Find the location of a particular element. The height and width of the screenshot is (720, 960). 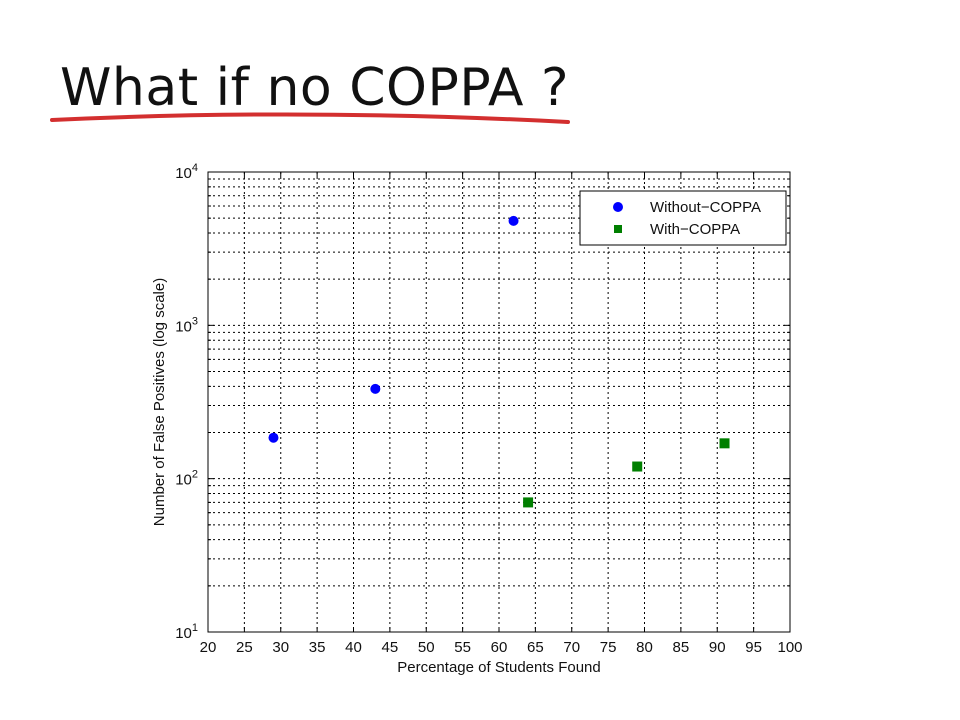

x-tick-label: 25 is located at coordinates (244, 647).